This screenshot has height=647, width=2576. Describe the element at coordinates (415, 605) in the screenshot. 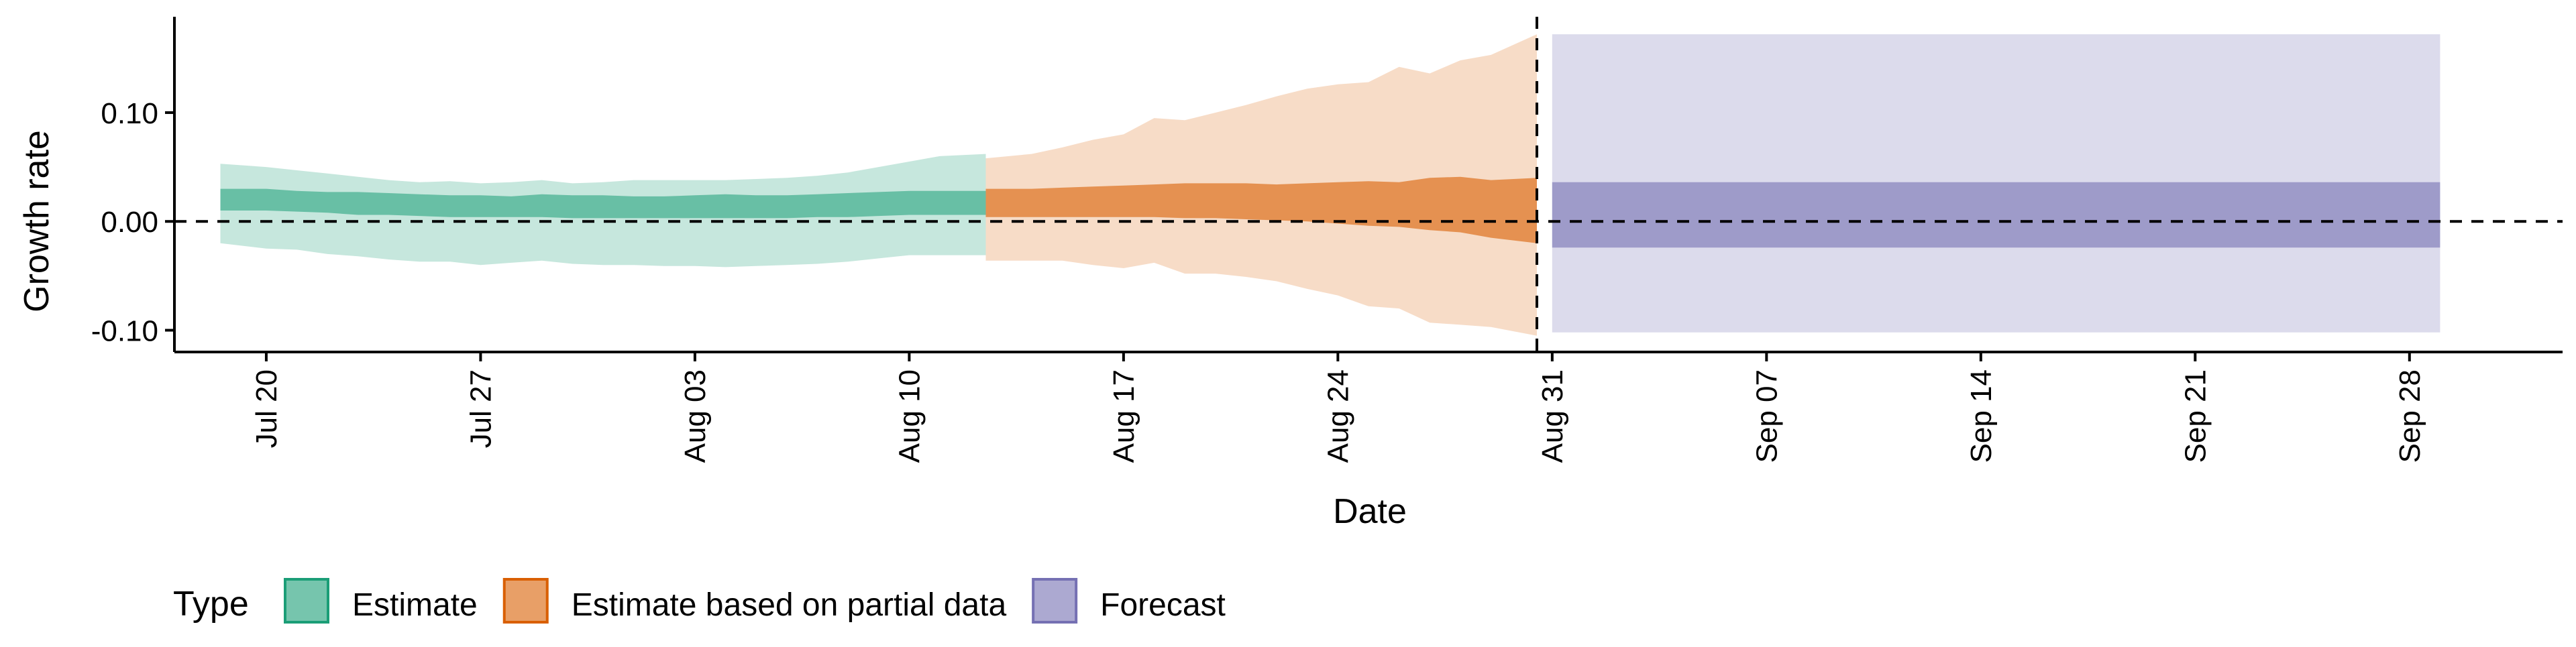

I see `legend-label-0: Estimate` at that location.